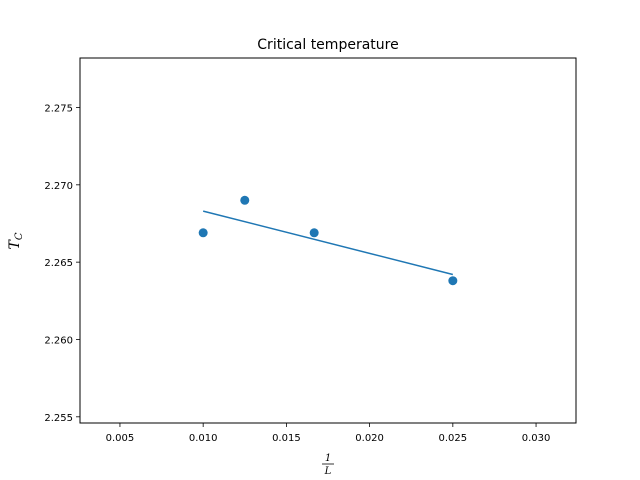  What do you see at coordinates (203, 438) in the screenshot?
I see `x-tick-label: 0.010` at bounding box center [203, 438].